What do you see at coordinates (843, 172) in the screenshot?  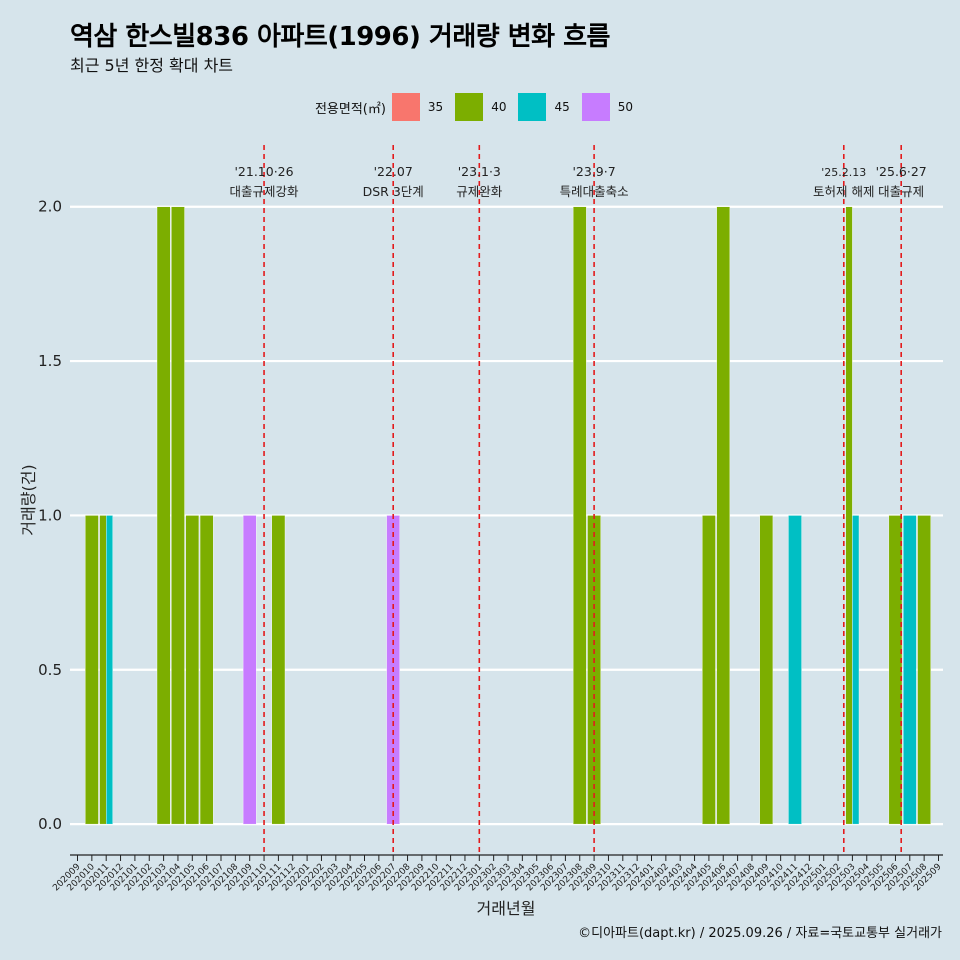 I see `event-date-label: '25.2.13` at bounding box center [843, 172].